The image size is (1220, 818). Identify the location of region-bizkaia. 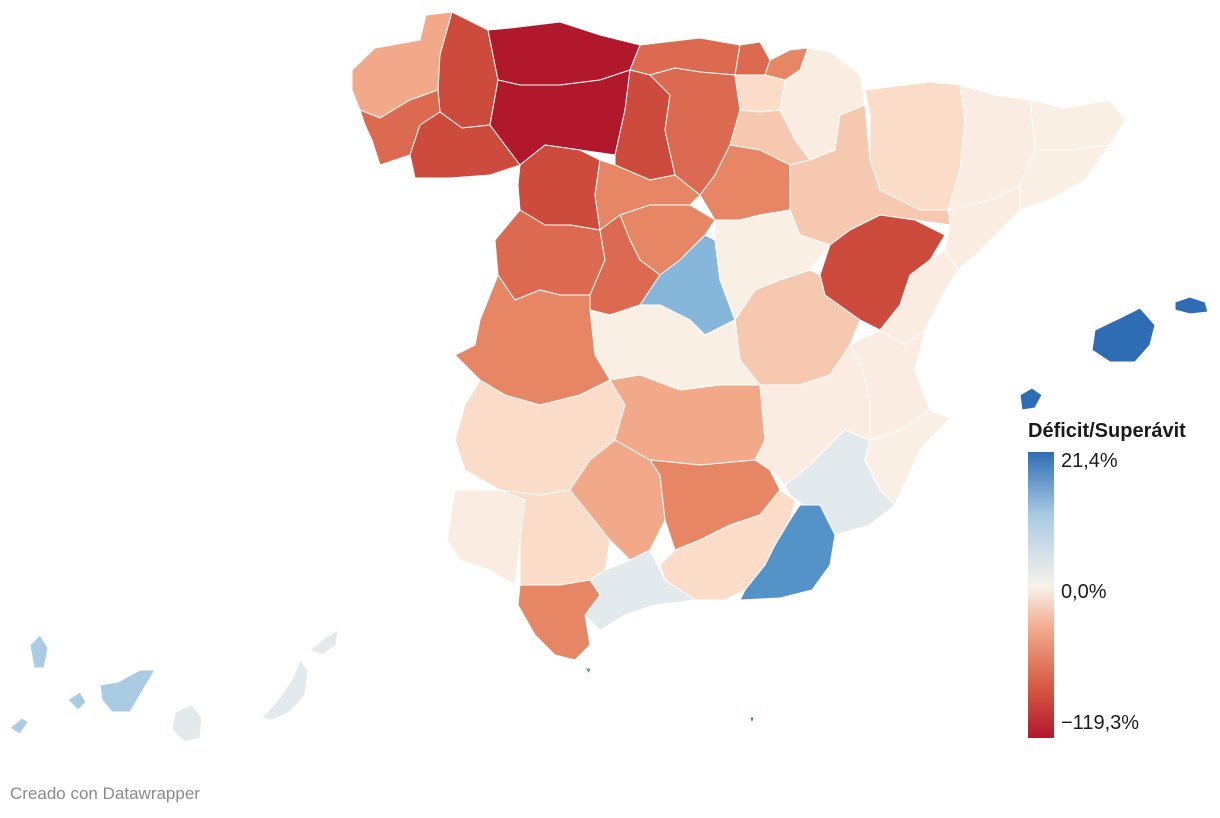
(752, 58).